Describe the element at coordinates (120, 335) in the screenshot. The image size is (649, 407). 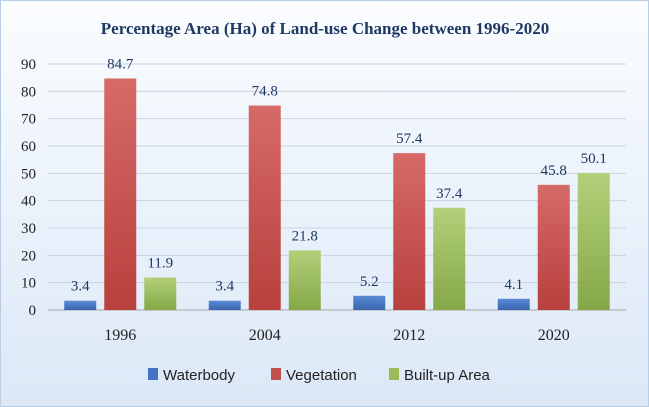
I see `x-tick-label: 1996` at that location.